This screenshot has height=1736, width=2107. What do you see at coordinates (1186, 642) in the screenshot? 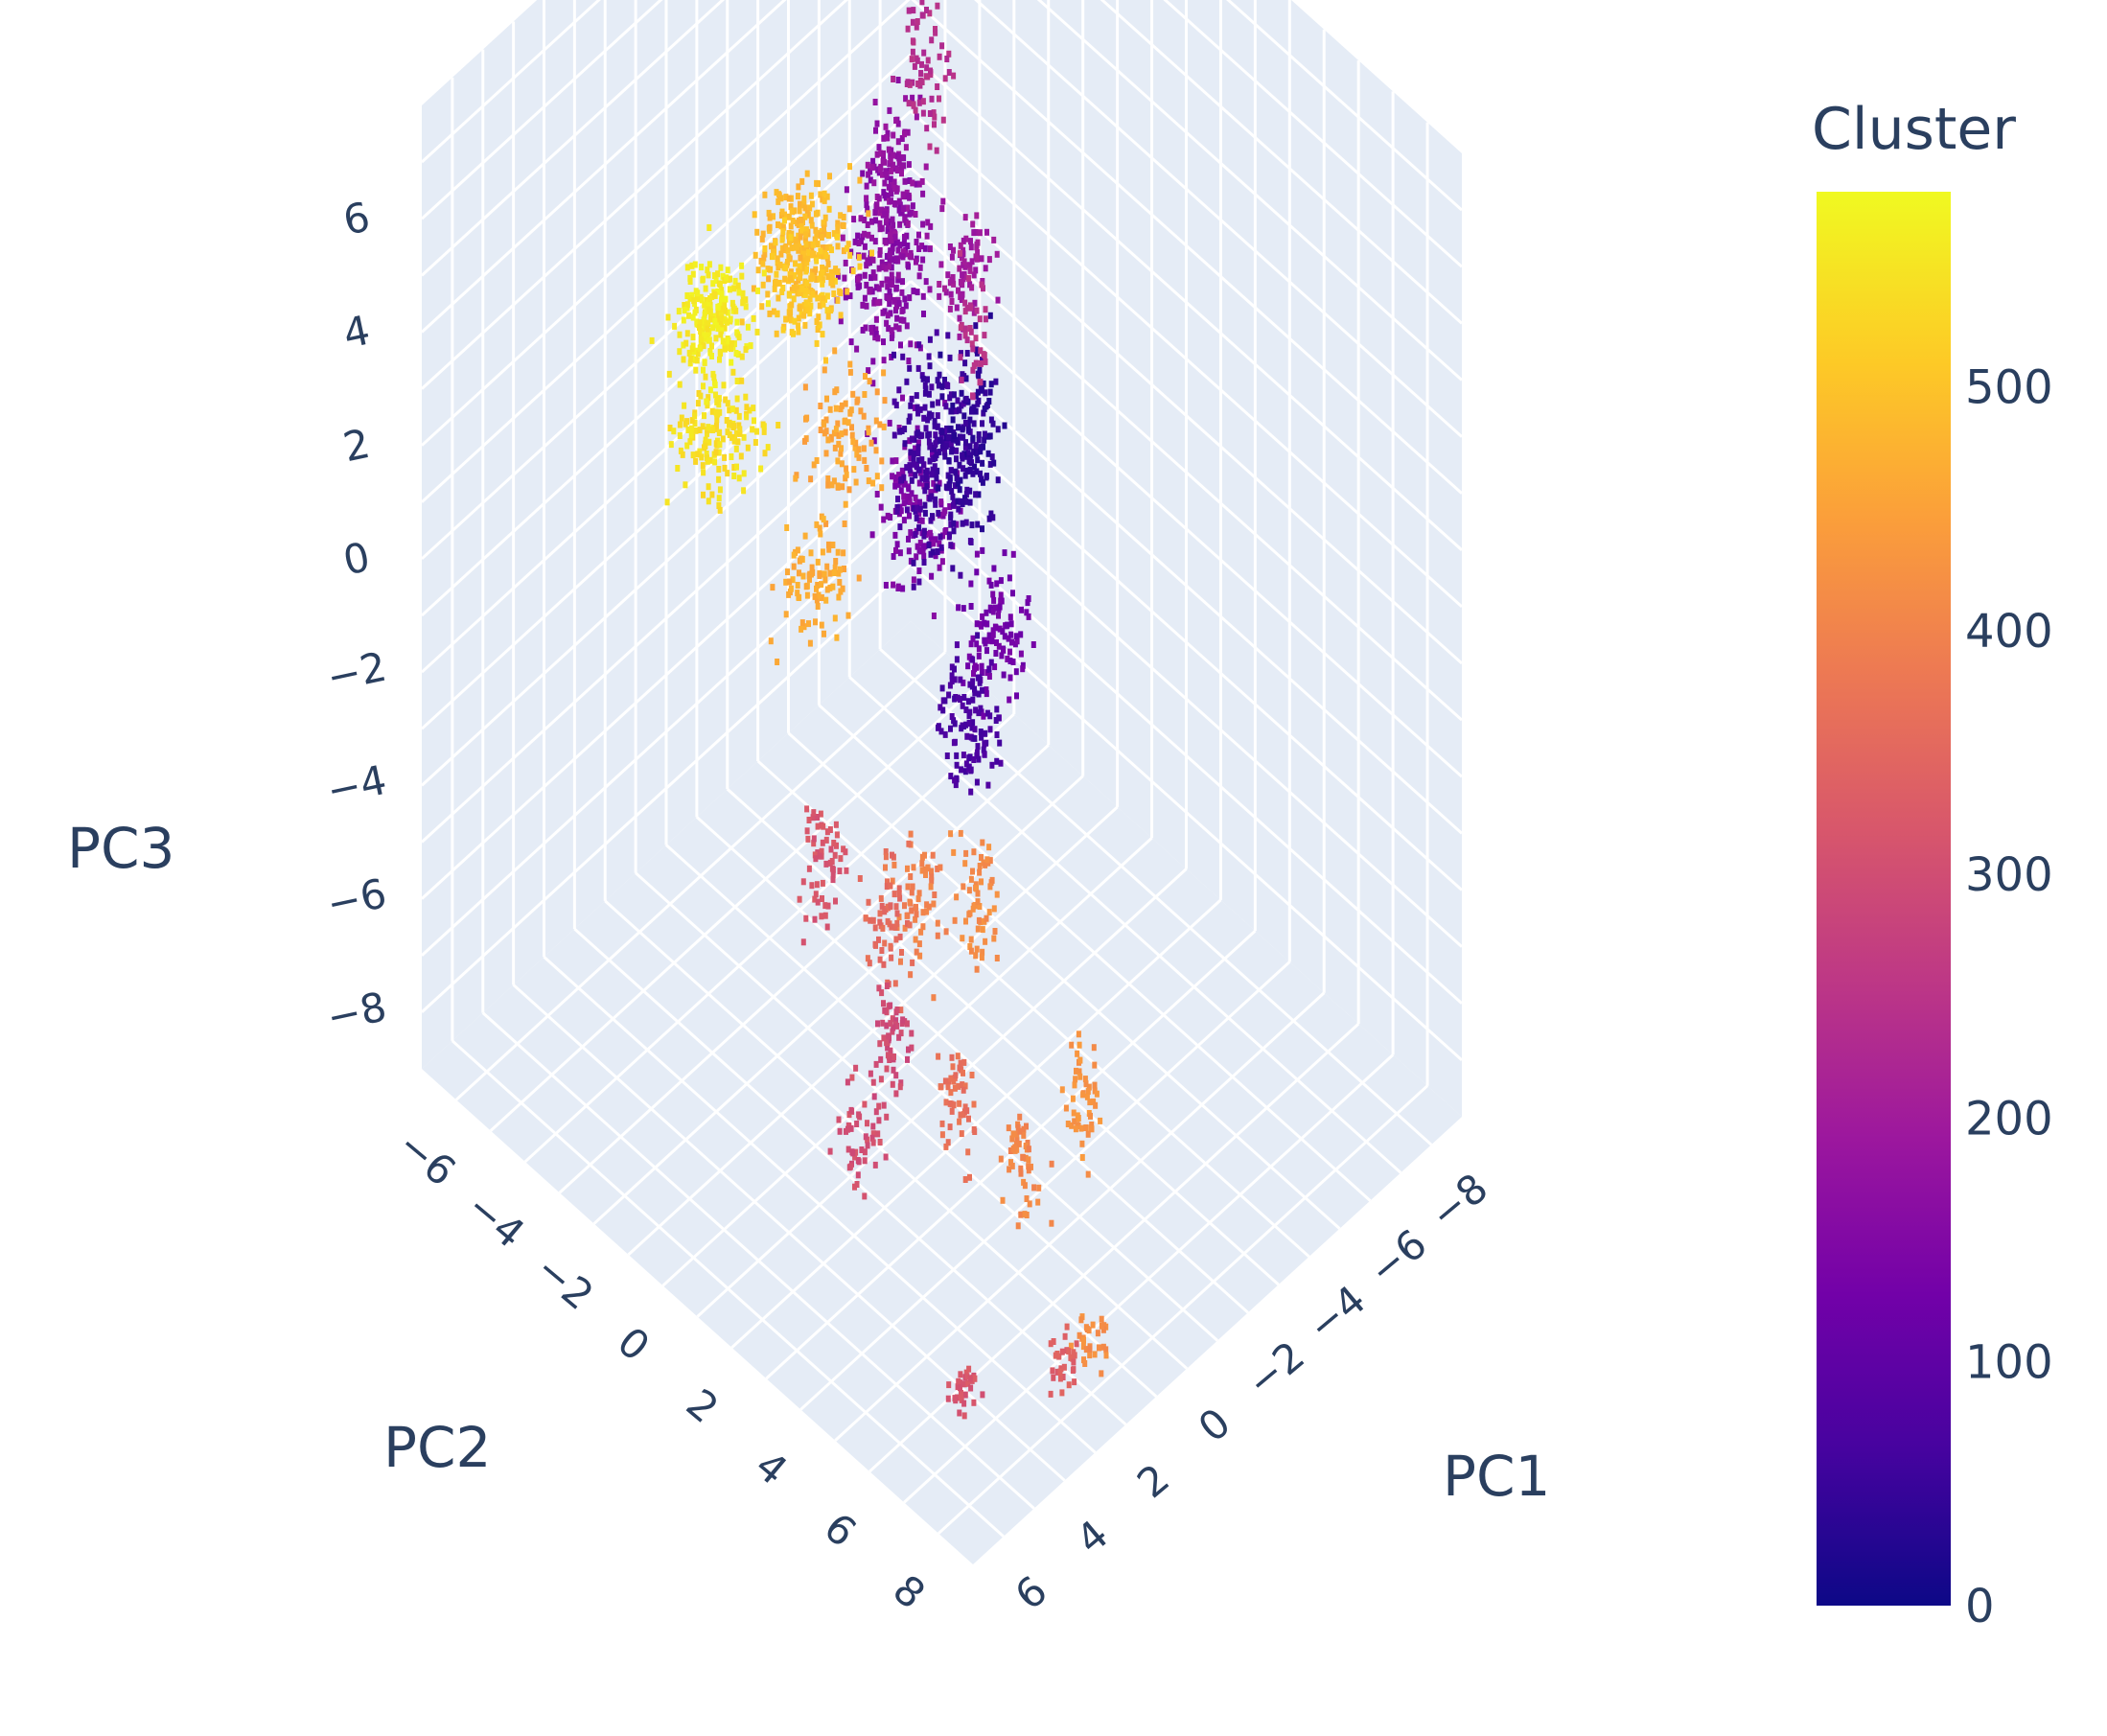
I see `grid-line-z-right` at bounding box center [1186, 642].